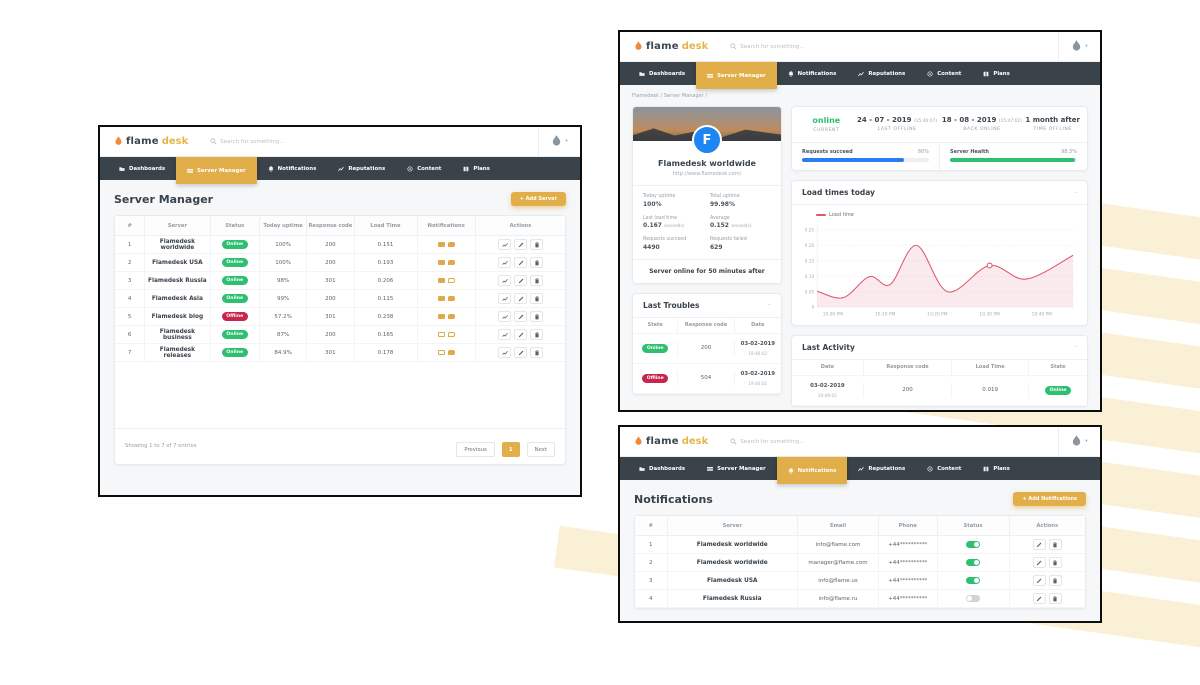 This screenshot has width=1200, height=685. What do you see at coordinates (695, 46) in the screenshot?
I see `logo-text-desk: desk` at bounding box center [695, 46].